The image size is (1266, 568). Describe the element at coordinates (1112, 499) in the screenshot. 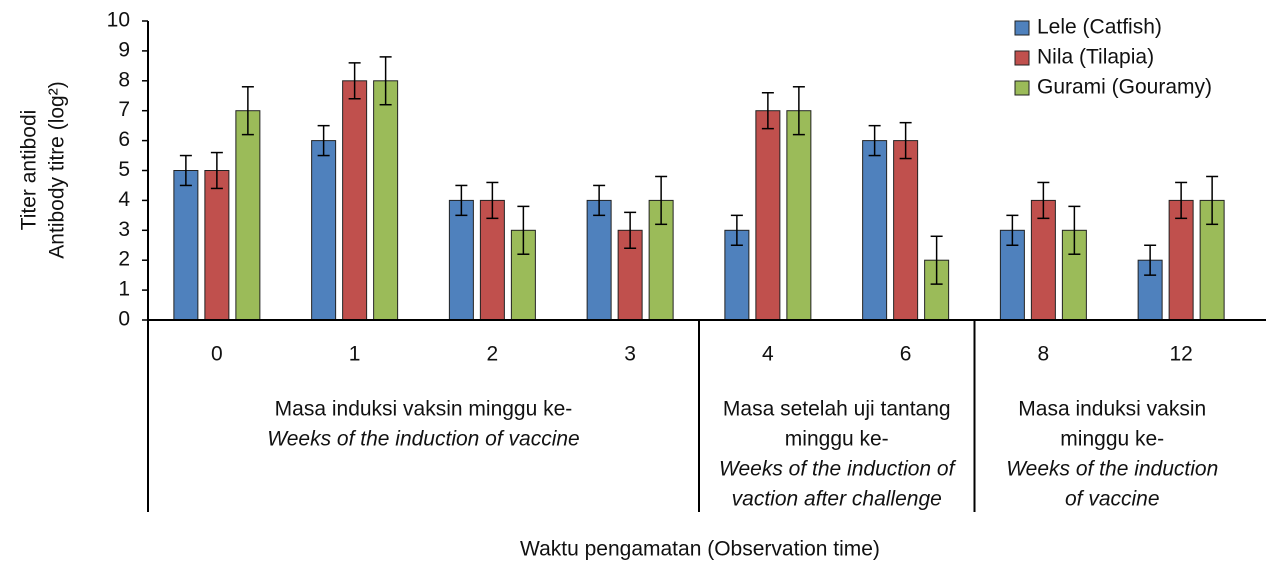

I see `group-translation: of vaccine` at that location.